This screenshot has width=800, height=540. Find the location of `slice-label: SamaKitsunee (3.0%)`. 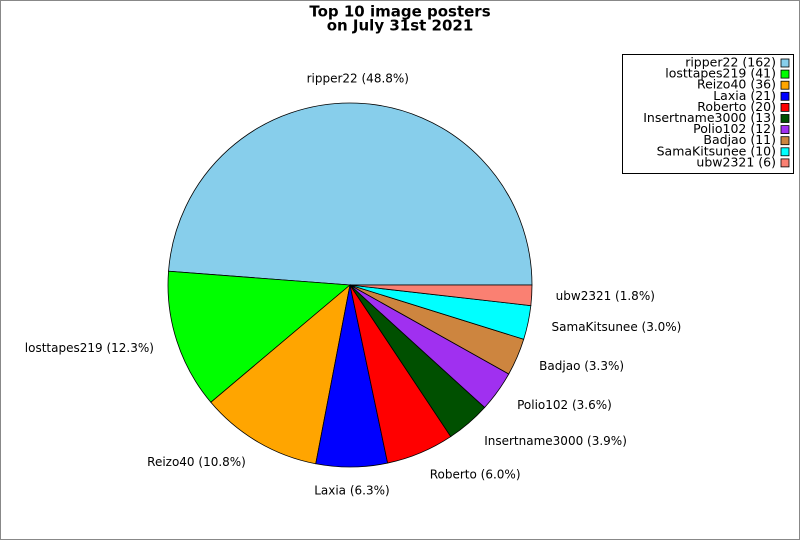

slice-label: SamaKitsunee (3.0%) is located at coordinates (617, 327).